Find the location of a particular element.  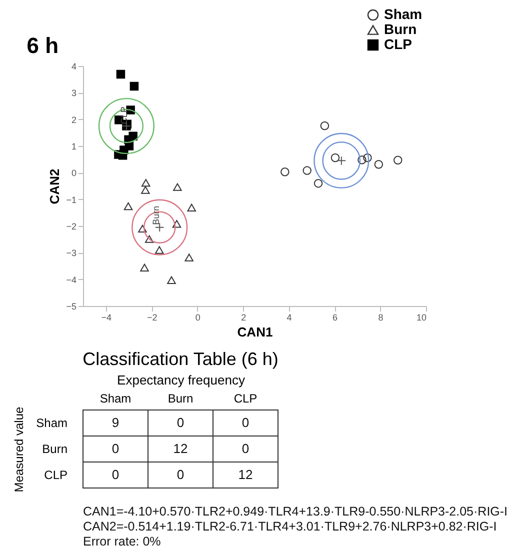

x-tick-label: Sham is located at coordinates (116, 399).